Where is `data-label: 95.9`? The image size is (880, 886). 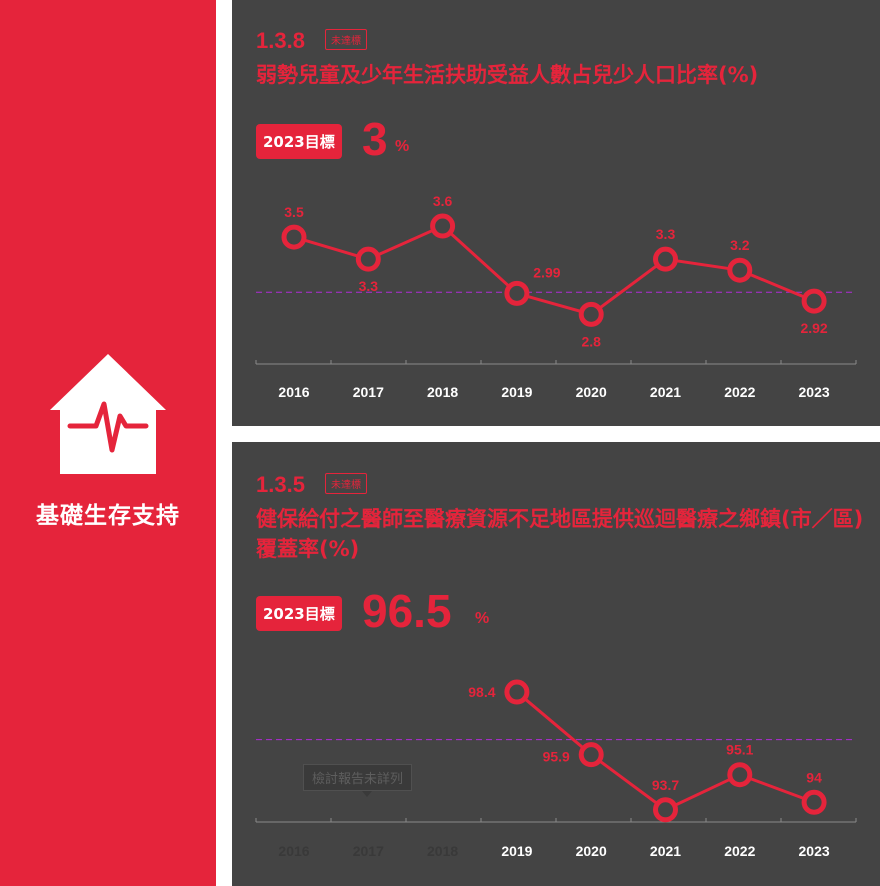 data-label: 95.9 is located at coordinates (556, 757).